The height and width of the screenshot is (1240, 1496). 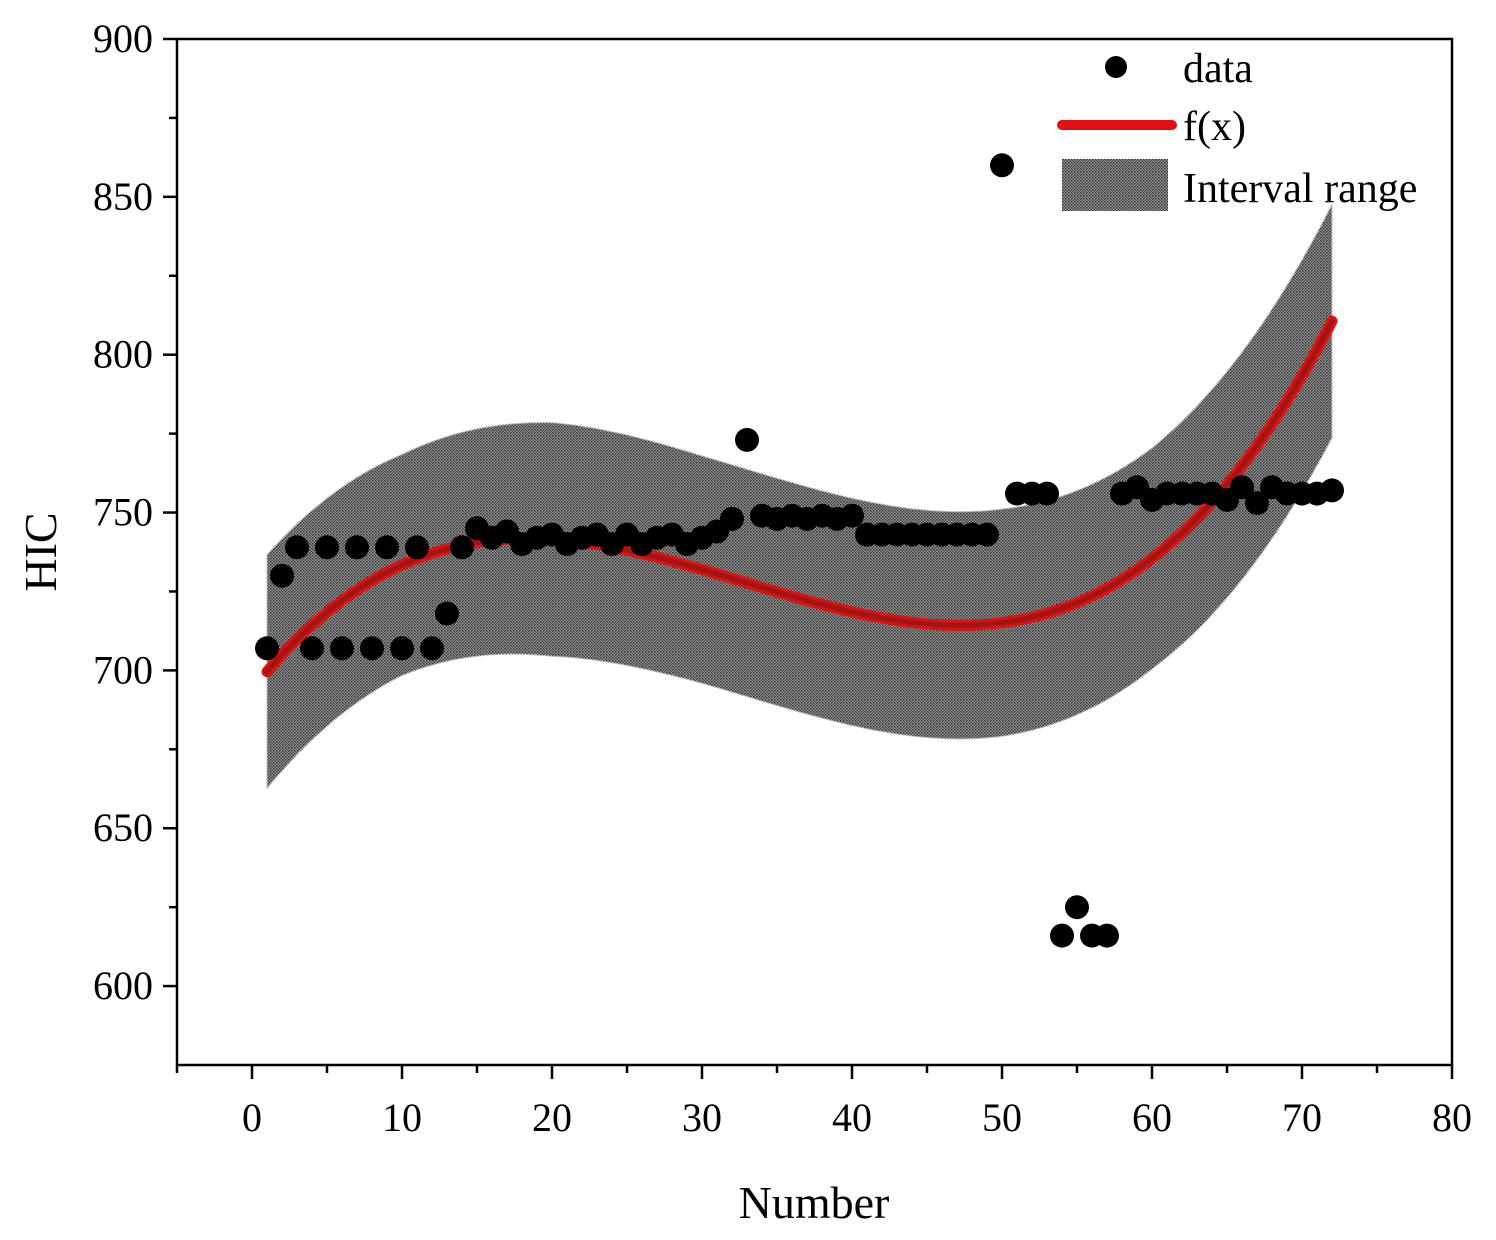 What do you see at coordinates (852, 1117) in the screenshot?
I see `x-tick-label: 40` at bounding box center [852, 1117].